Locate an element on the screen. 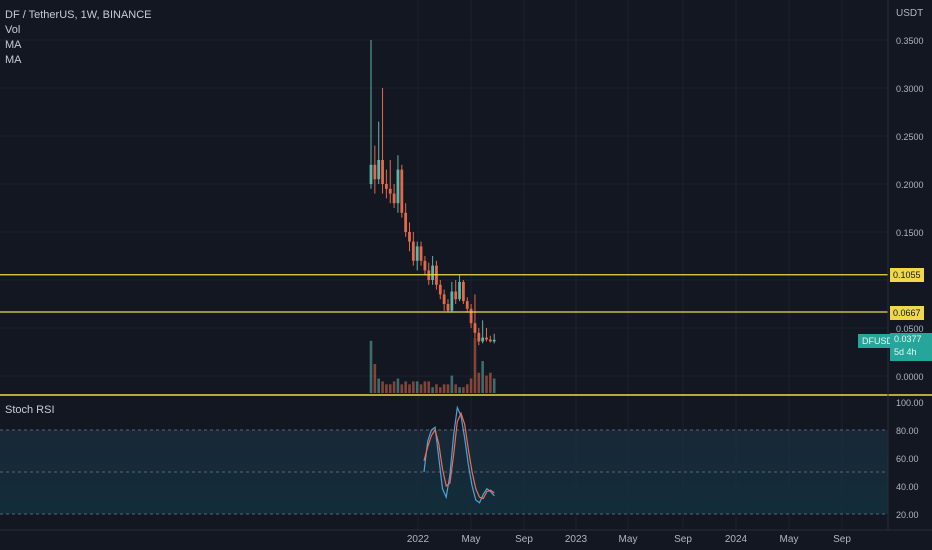 The image size is (932, 550). rsi-axis: 100.00 80.00 60.00 40.00 20.00 is located at coordinates (910, 459).